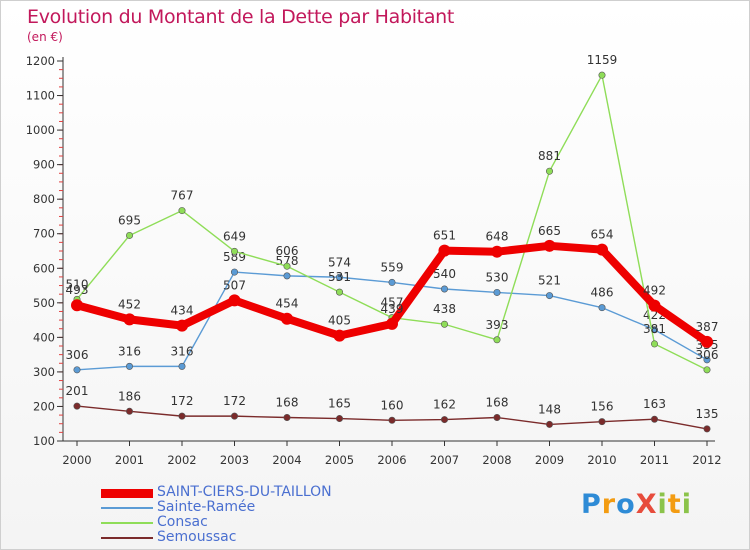 The height and width of the screenshot is (550, 750). What do you see at coordinates (602, 293) in the screenshot?
I see `data-label: 486` at bounding box center [602, 293].